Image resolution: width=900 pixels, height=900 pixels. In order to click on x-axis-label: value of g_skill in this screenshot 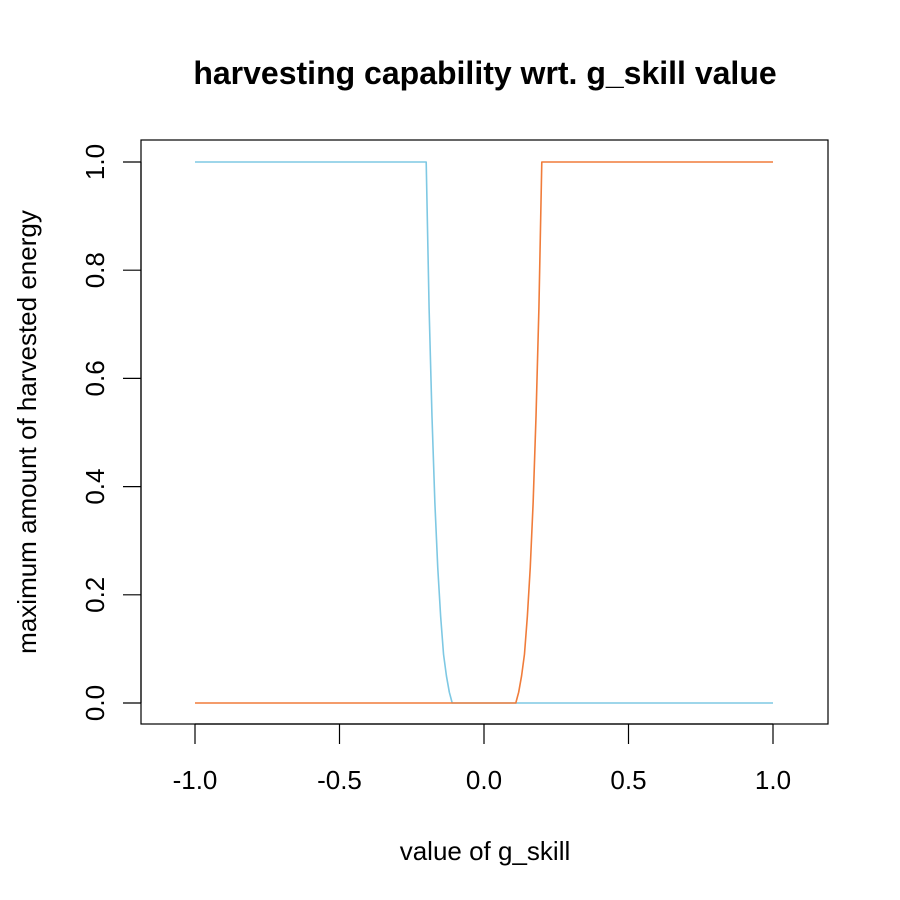, I will do `click(485, 851)`.